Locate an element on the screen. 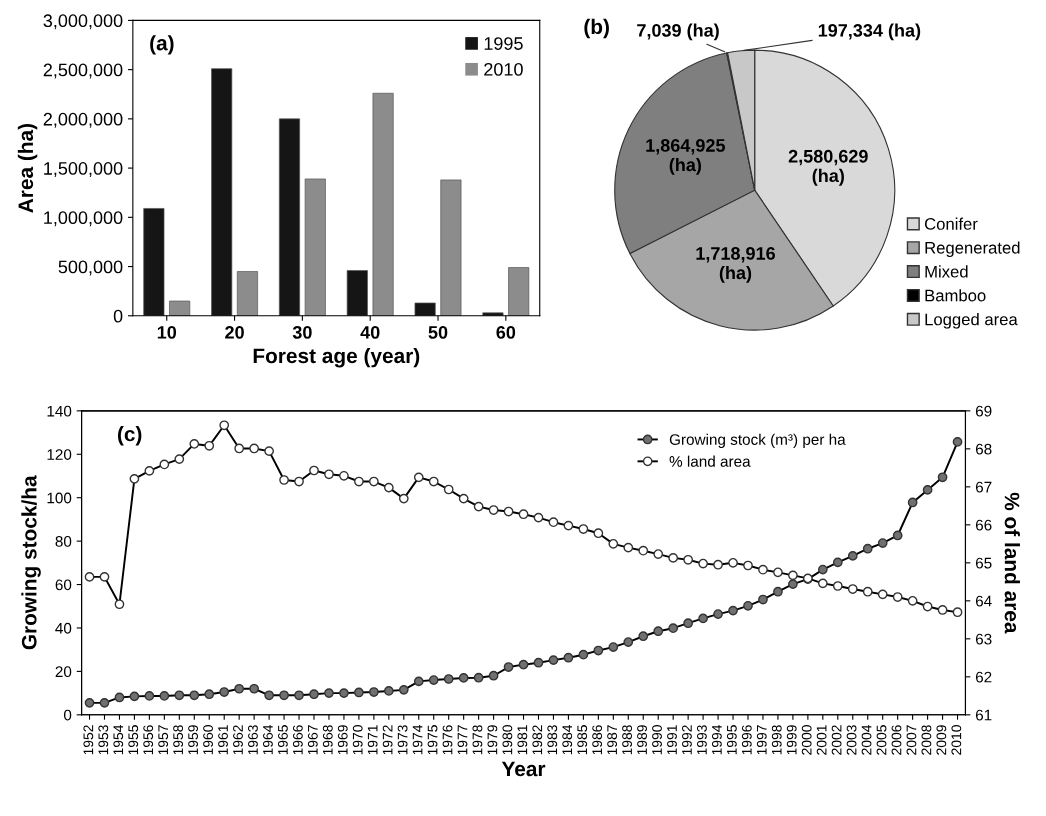  data-label: 7,039 (ha) is located at coordinates (678, 32).